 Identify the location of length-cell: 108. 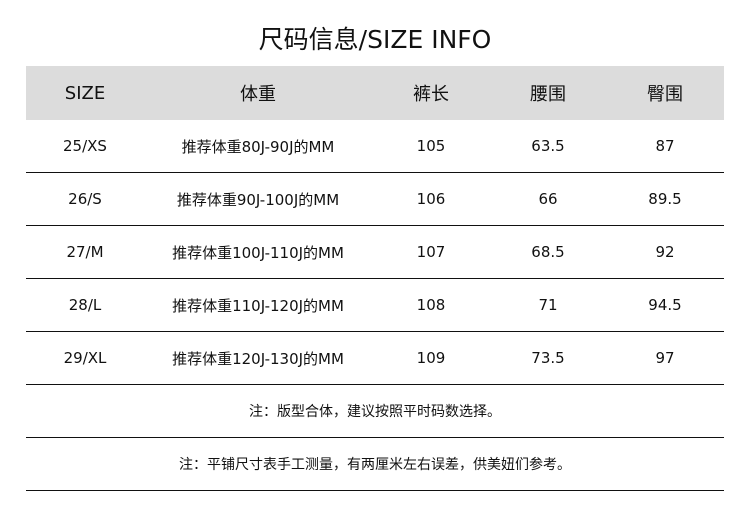
(431, 305).